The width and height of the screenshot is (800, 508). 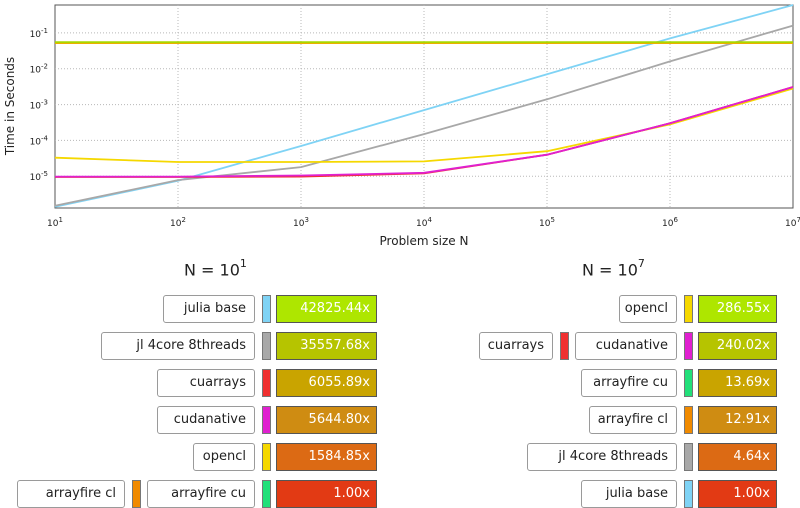 I want to click on x-tick-label: 10⁵, so click(x=547, y=222).